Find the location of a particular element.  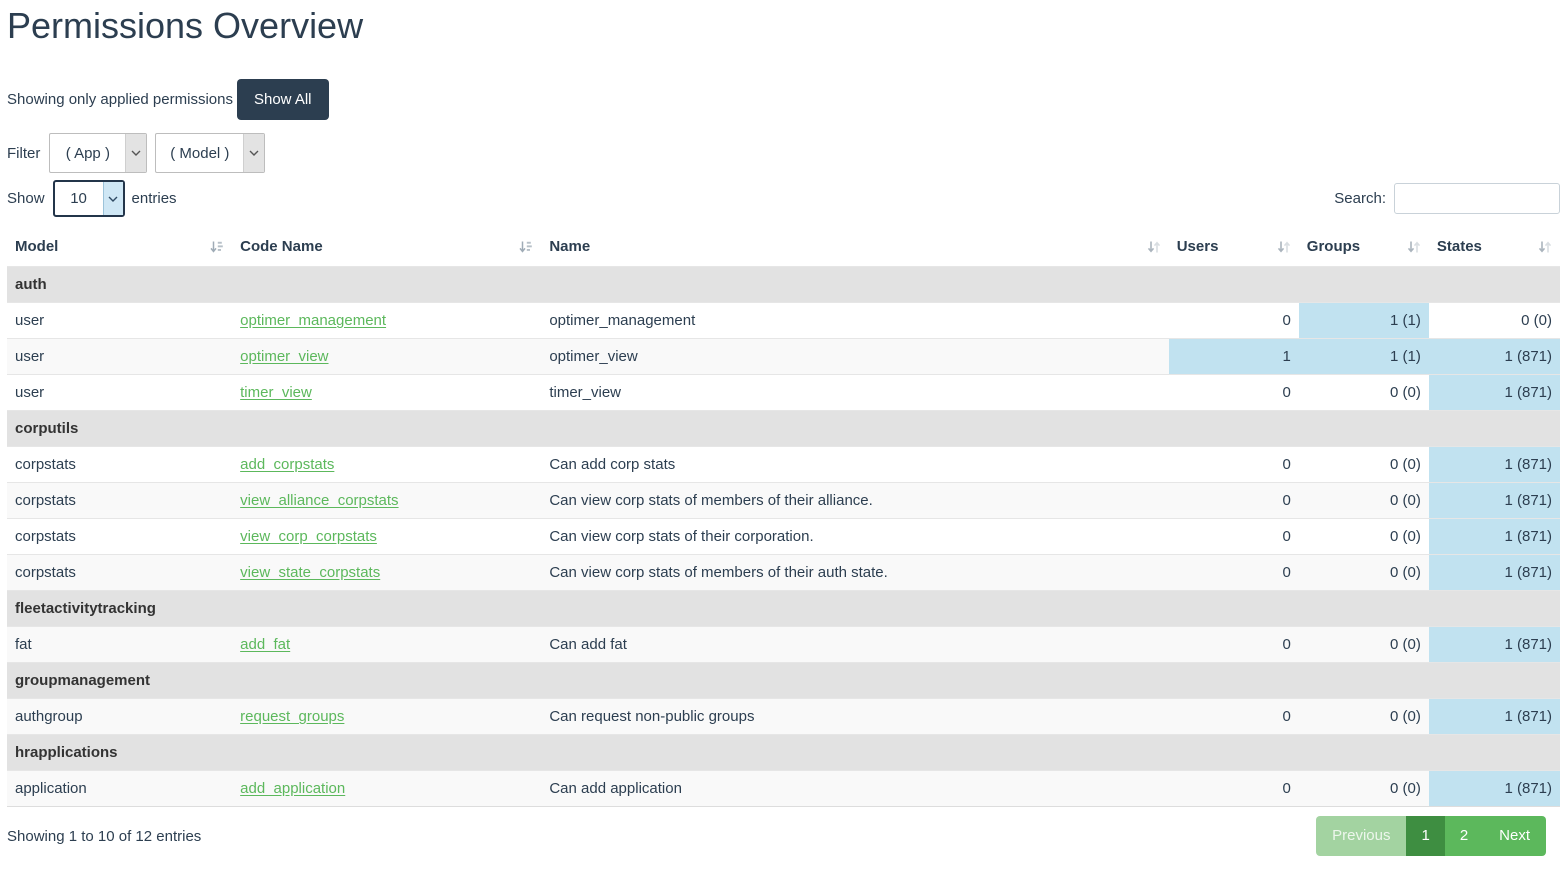

column-header-groups: Groups is located at coordinates (1364, 248).